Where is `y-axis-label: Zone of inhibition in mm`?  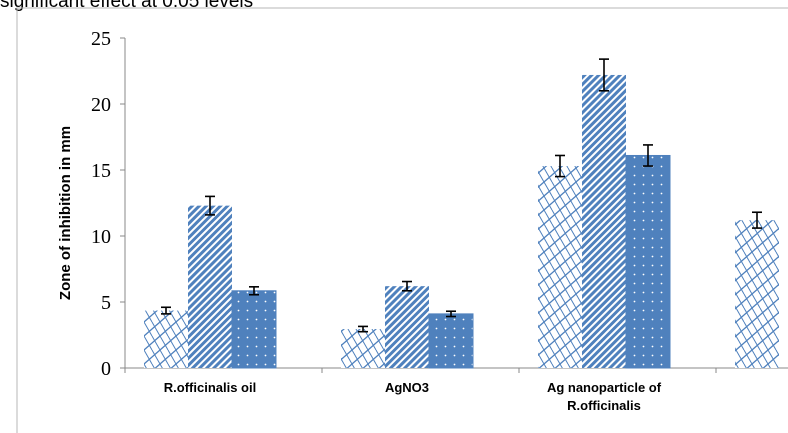 y-axis-label: Zone of inhibition in mm is located at coordinates (65, 213).